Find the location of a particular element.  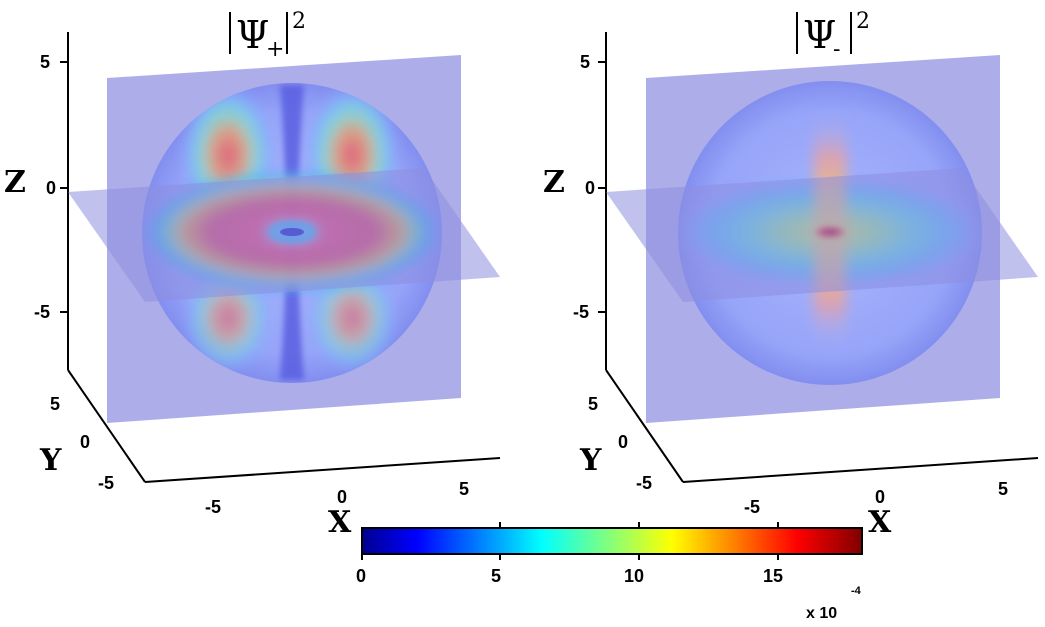

colorbar-tick-label: 15 is located at coordinates (773, 576).